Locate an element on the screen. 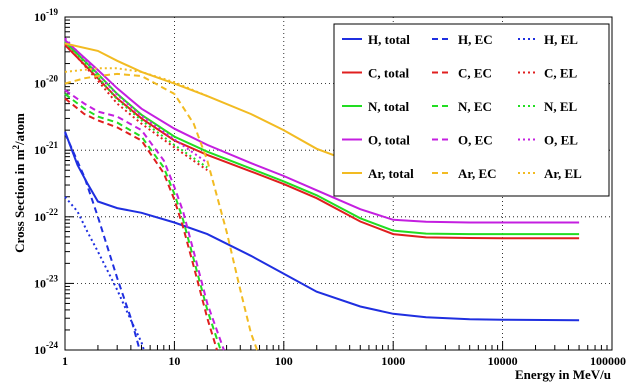  series-line-c-el is located at coordinates (136, 107).